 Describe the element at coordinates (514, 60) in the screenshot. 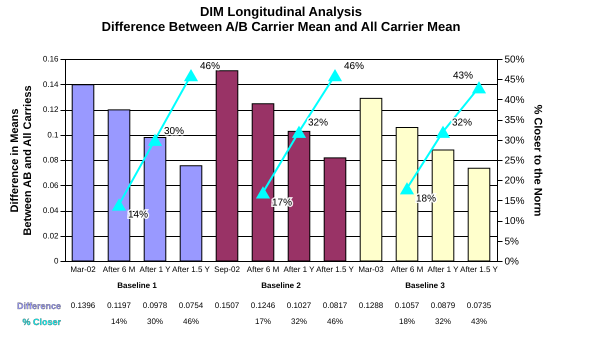

I see `y2-tick-label: 50%` at that location.